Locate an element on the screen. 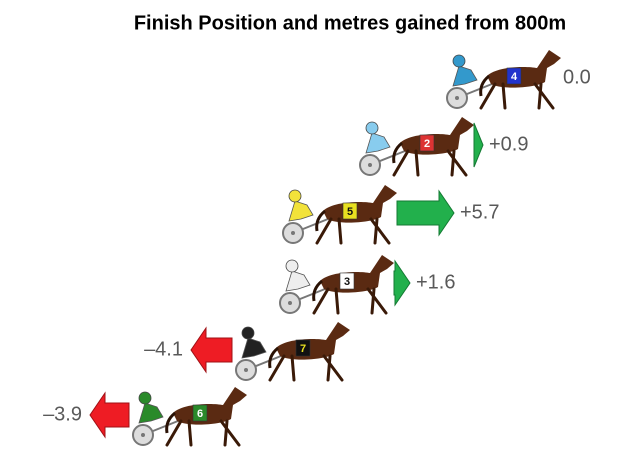 This screenshot has height=453, width=624. value-label: +5.7 is located at coordinates (479, 212).